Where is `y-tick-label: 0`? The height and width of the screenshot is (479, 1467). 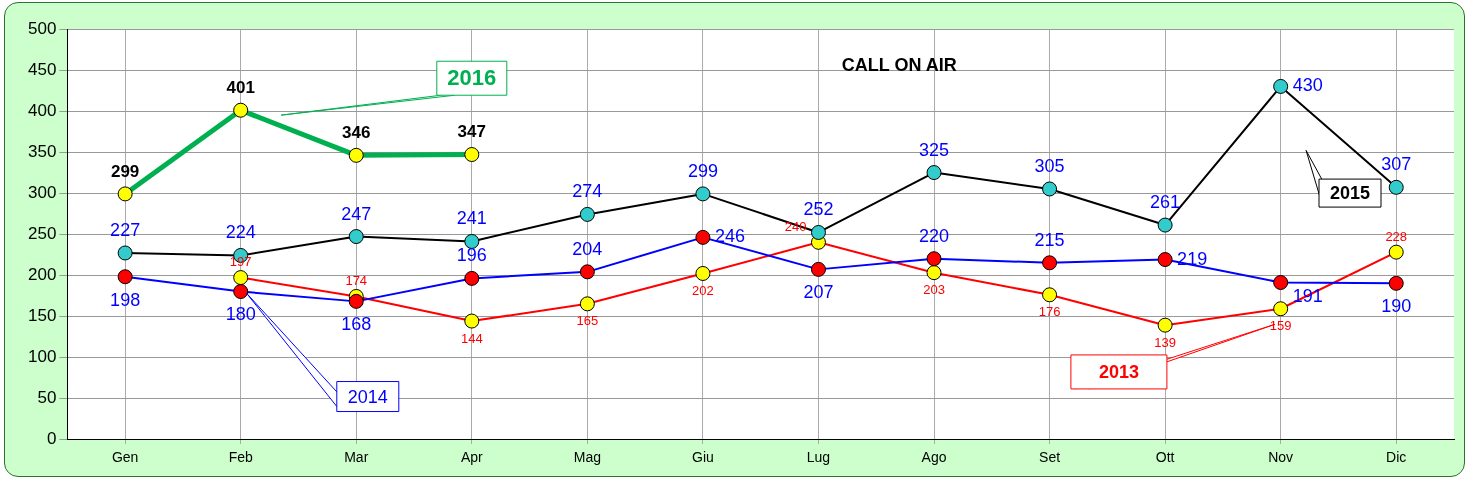
y-tick-label: 0 is located at coordinates (51, 438).